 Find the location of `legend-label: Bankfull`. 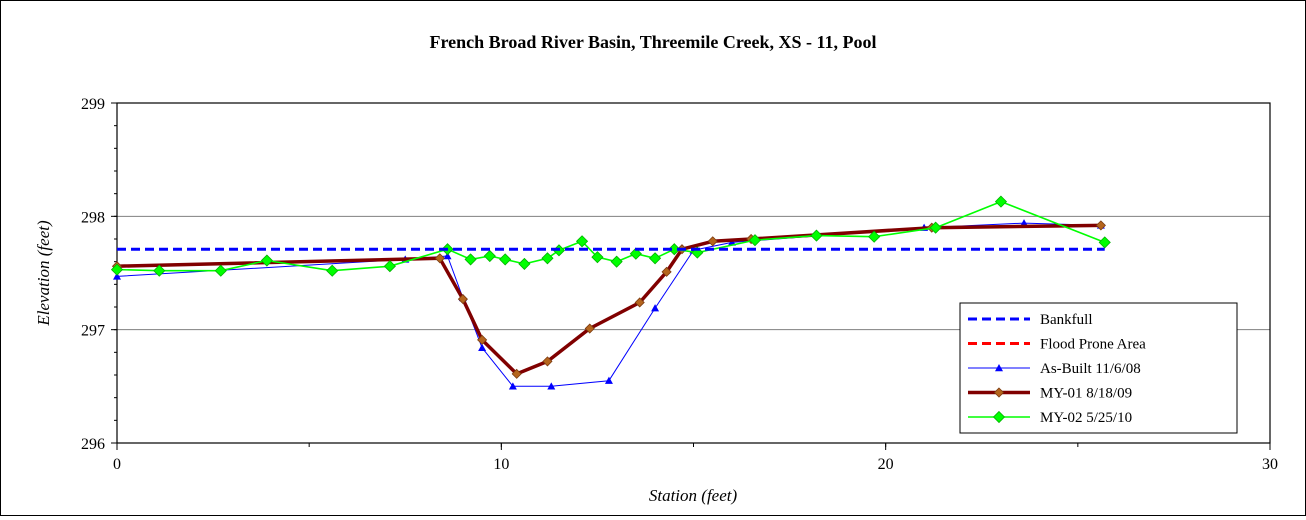

legend-label: Bankfull is located at coordinates (1066, 320).